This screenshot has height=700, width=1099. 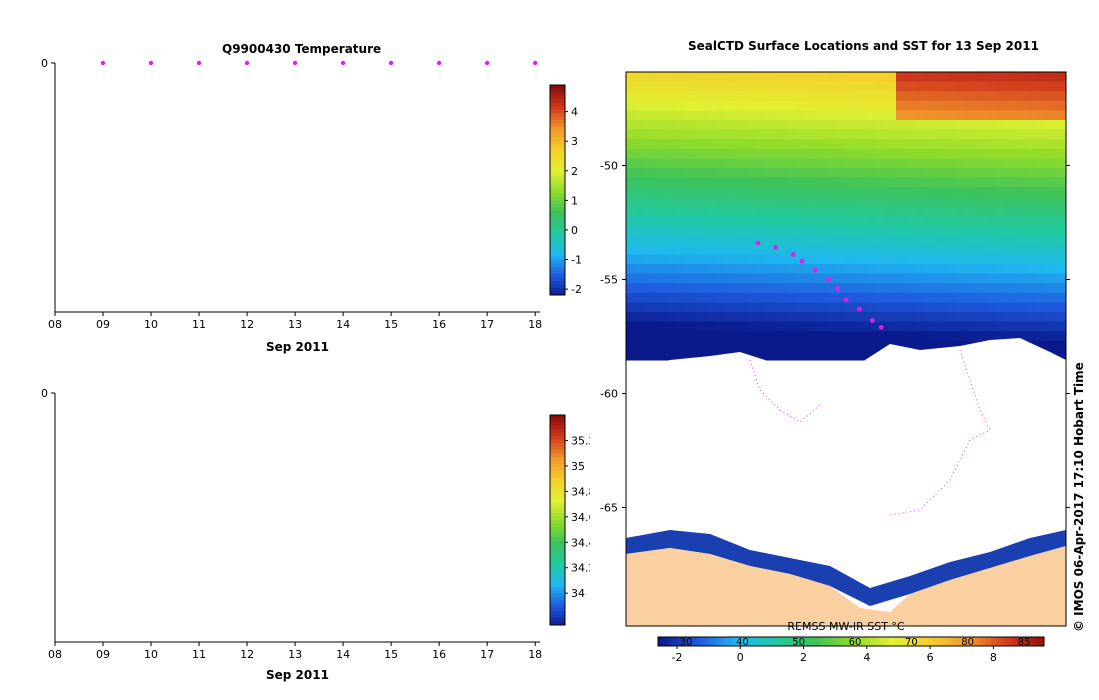 What do you see at coordinates (391, 324) in the screenshot?
I see `x-tick-label: 15` at bounding box center [391, 324].